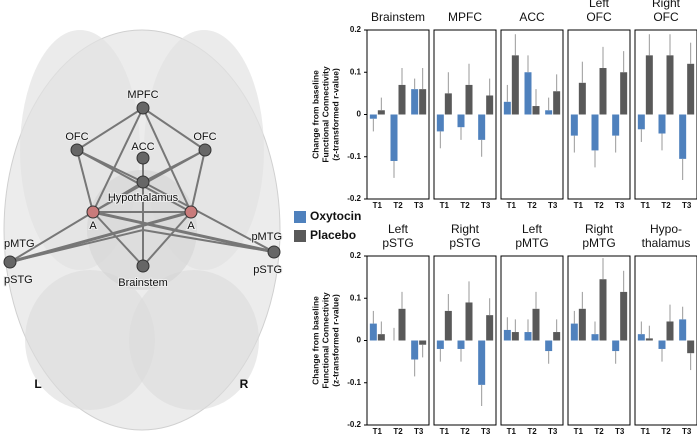  Describe the element at coordinates (359, 114) in the screenshot. I see `y-tick-label: 0` at that location.